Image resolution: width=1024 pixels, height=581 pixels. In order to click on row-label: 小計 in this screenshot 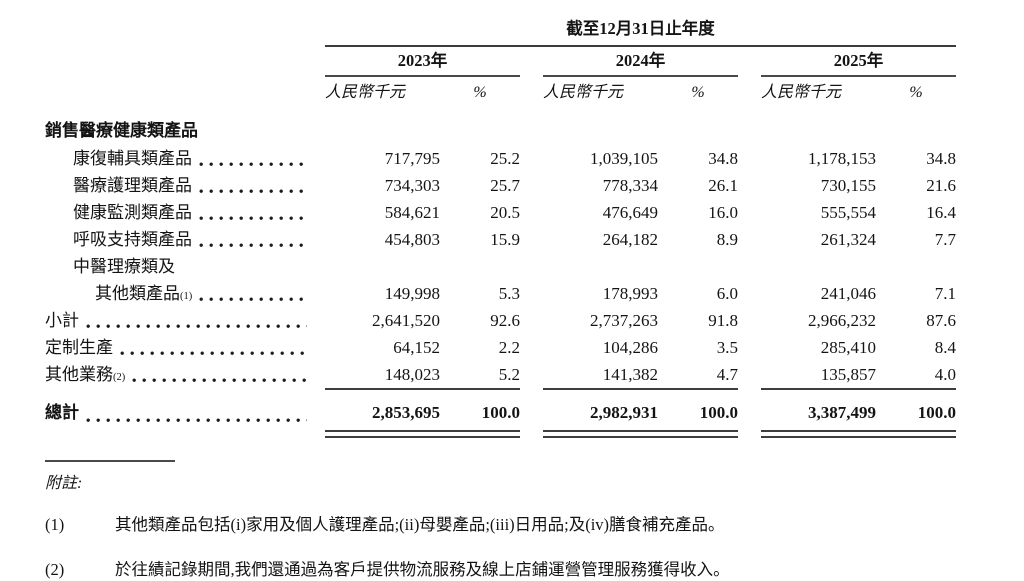, I will do `click(62, 320)`.